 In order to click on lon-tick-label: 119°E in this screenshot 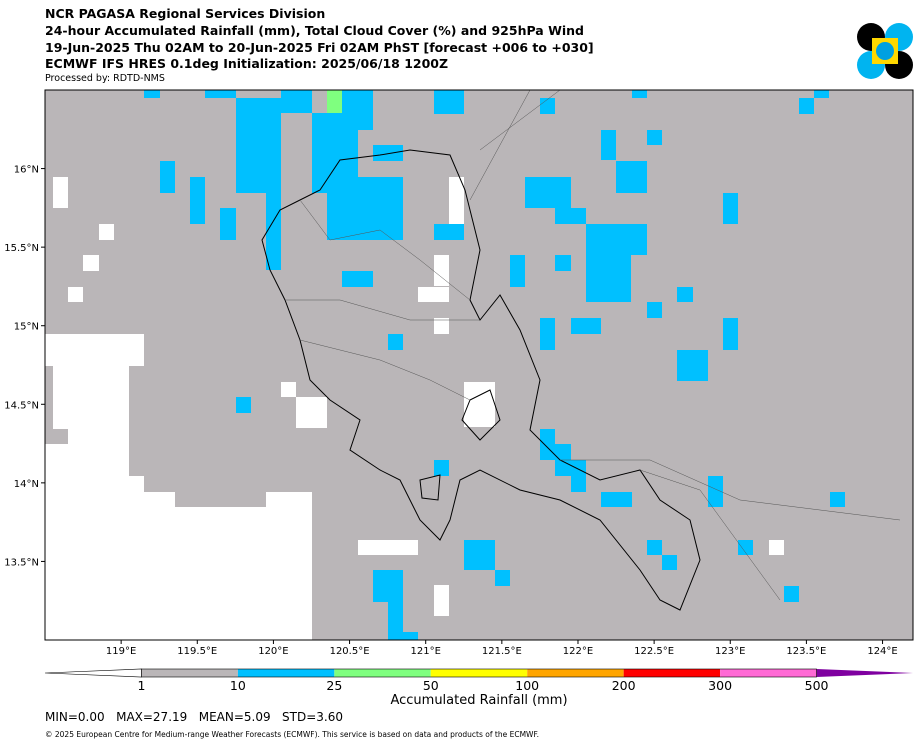, I will do `click(121, 651)`.